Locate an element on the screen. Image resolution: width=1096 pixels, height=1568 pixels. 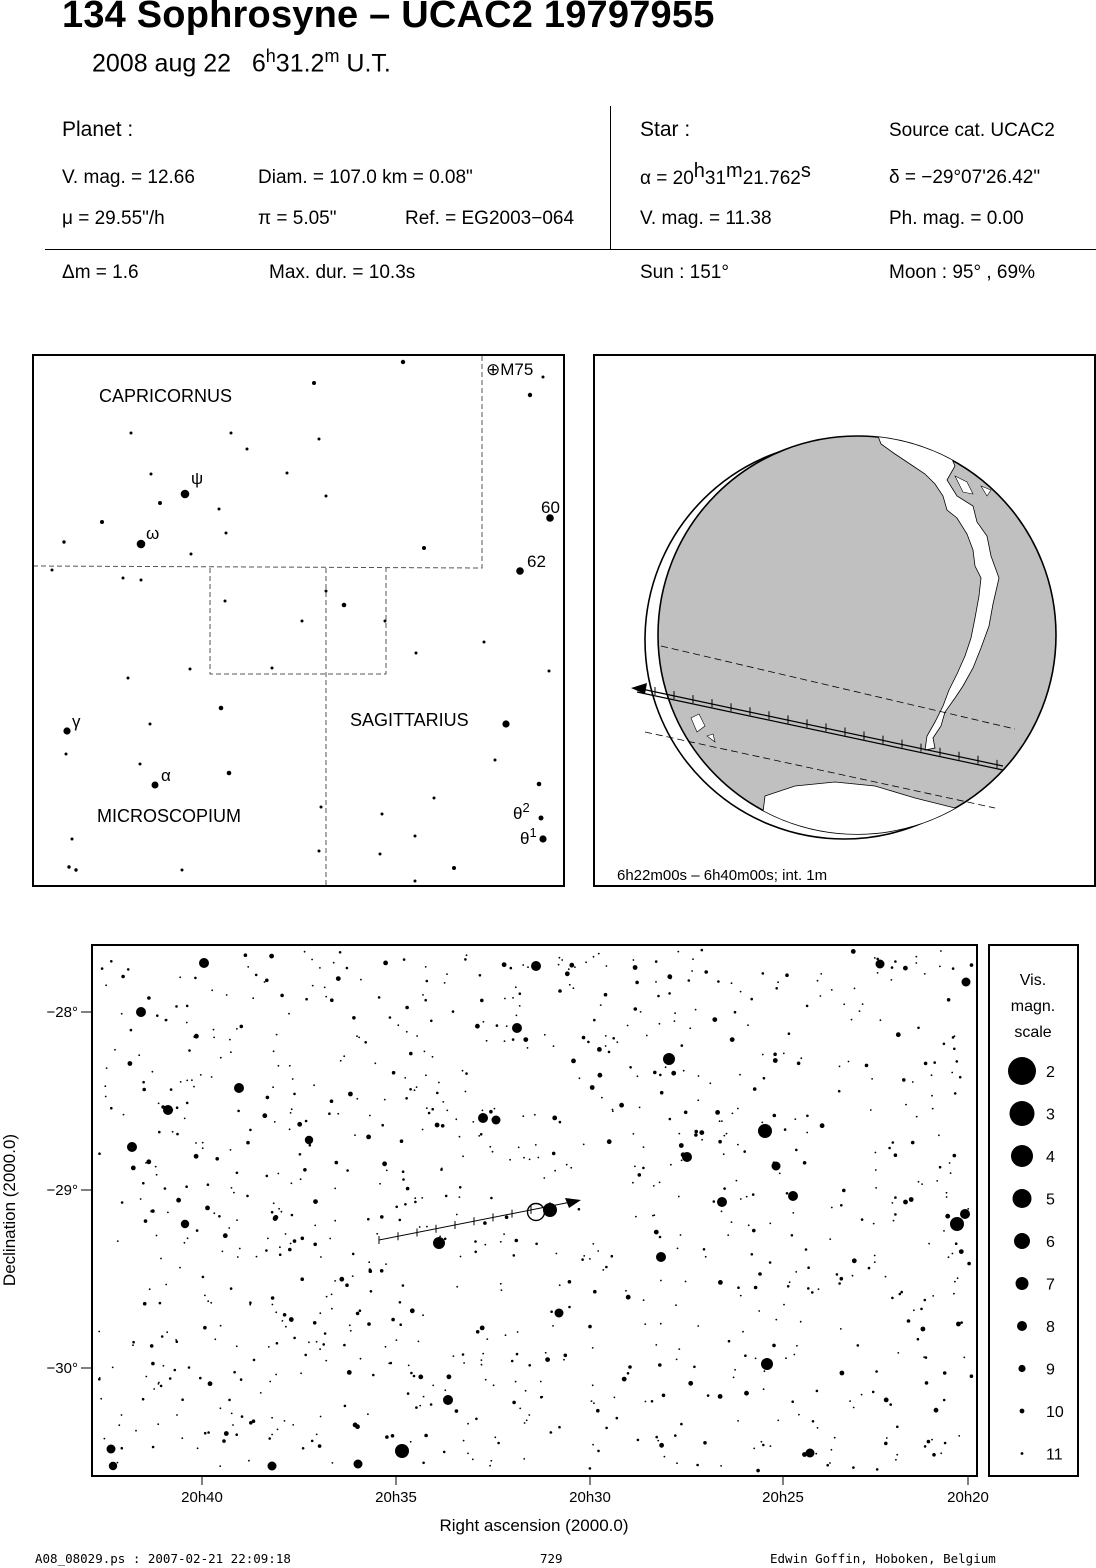
x-tick: 20h25 is located at coordinates (783, 1497).